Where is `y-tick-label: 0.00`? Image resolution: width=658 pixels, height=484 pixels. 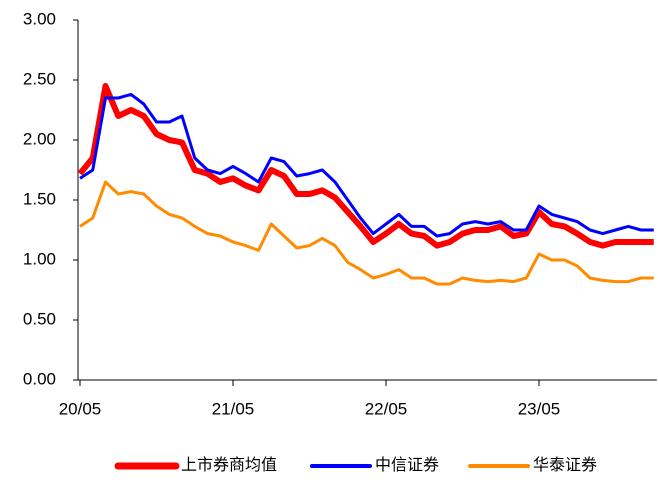
y-tick-label: 0.00 is located at coordinates (39, 378).